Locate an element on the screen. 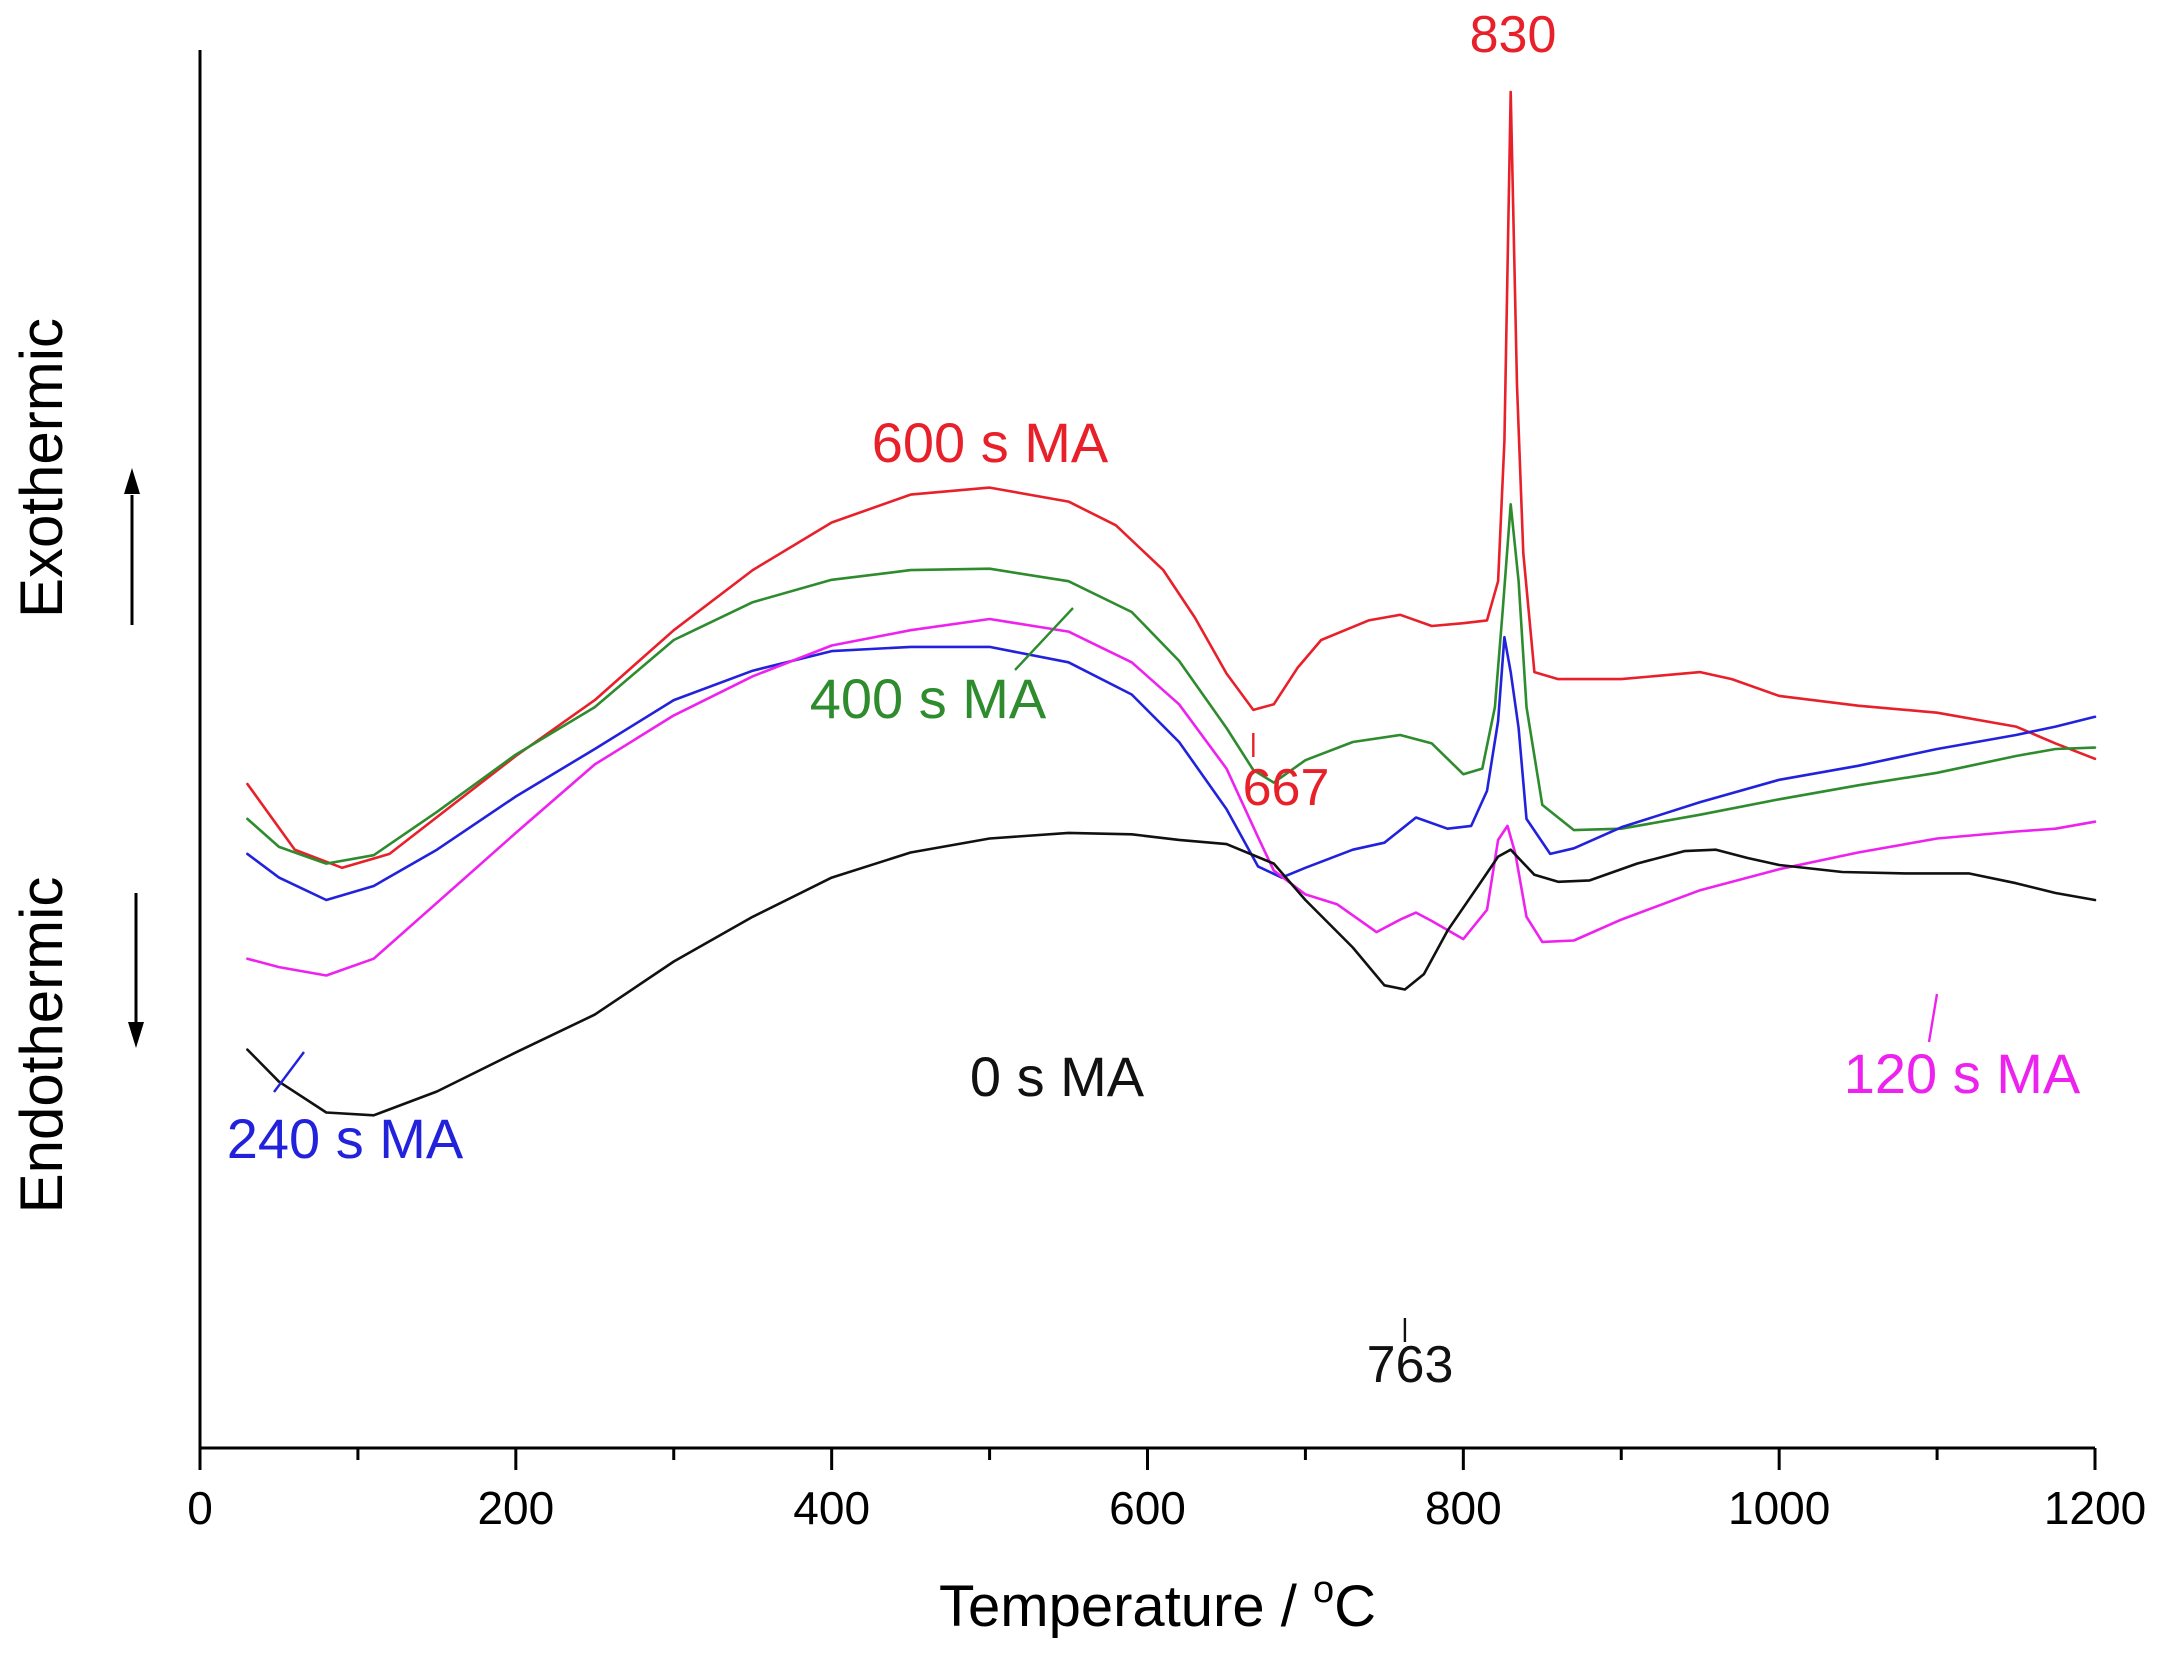 The width and height of the screenshot is (2162, 1671). x-tick-label: 600 is located at coordinates (1147, 1508).